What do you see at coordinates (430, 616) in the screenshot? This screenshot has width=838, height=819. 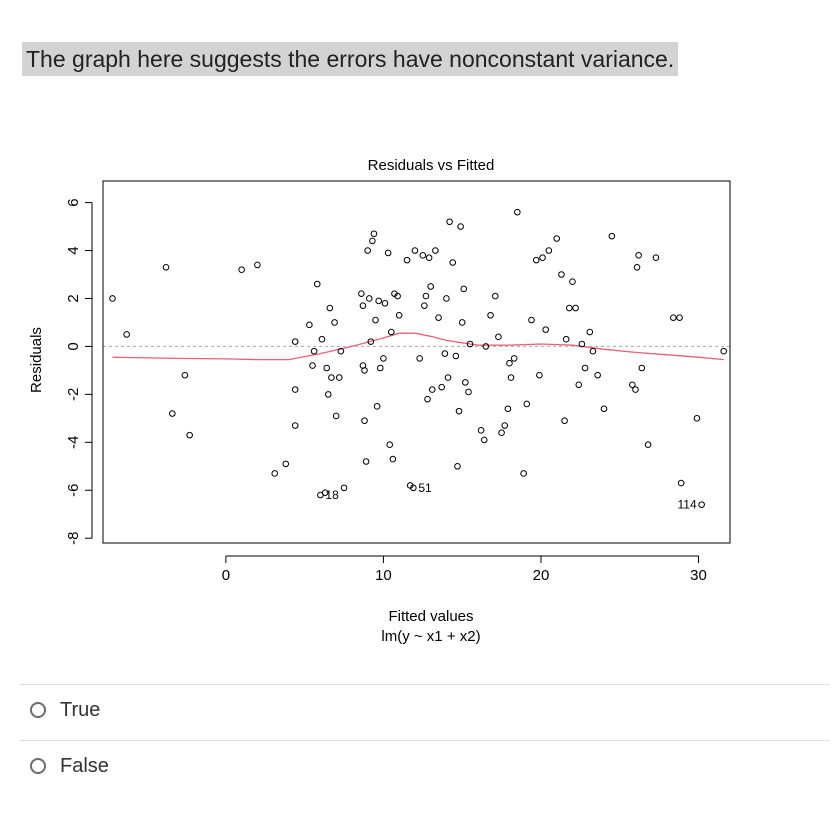 I see `x-axis-label: Fitted values` at bounding box center [430, 616].